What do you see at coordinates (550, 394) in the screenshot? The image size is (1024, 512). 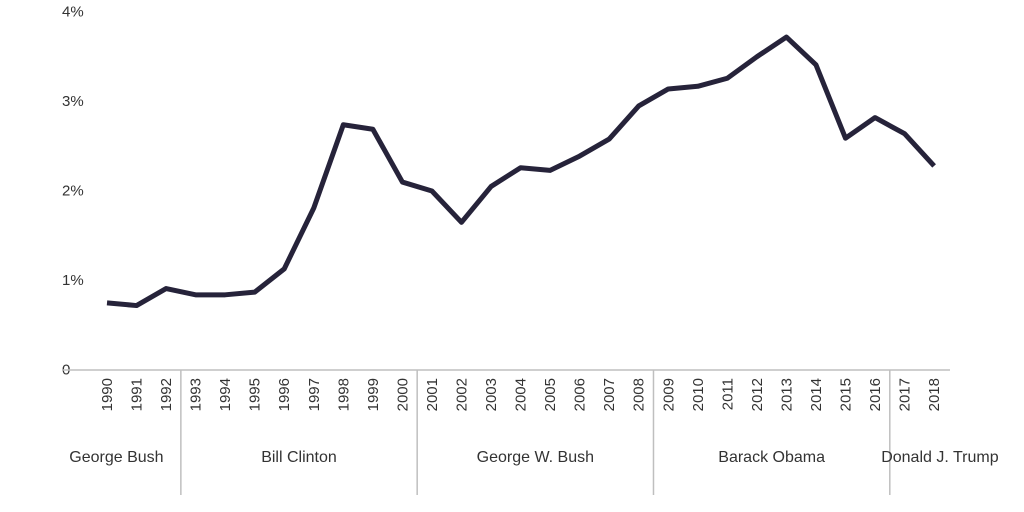 I see `x-tick-label: 2005` at bounding box center [550, 394].